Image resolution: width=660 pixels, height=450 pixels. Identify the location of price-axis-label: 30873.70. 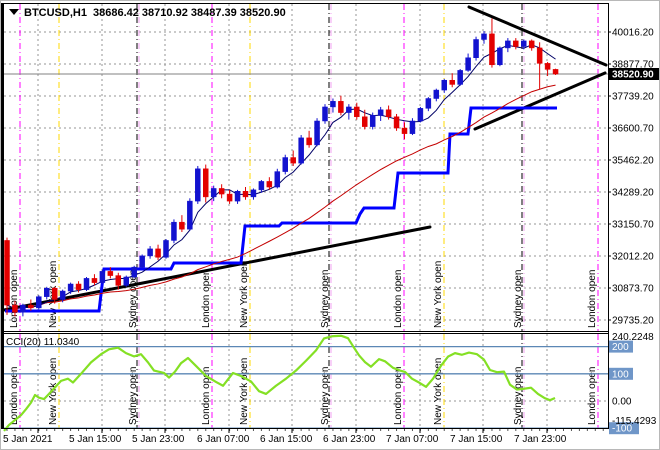
(633, 289).